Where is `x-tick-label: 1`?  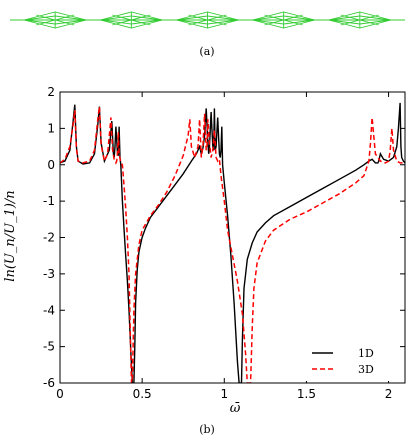
x-tick-label: 1 is located at coordinates (224, 394).